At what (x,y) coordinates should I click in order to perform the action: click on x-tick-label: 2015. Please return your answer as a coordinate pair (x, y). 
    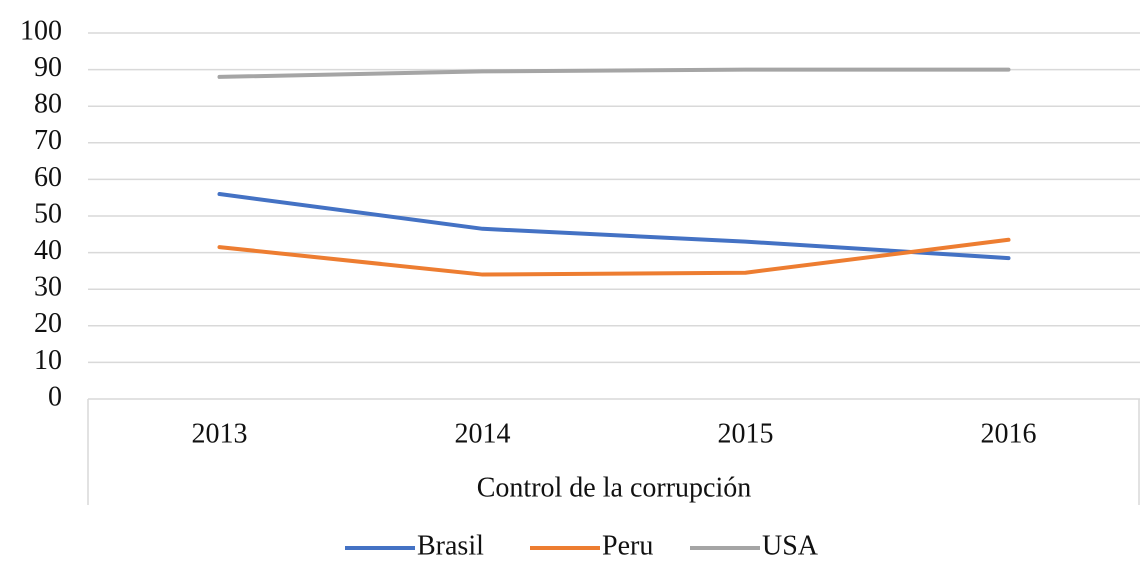
    Looking at the image, I should click on (746, 433).